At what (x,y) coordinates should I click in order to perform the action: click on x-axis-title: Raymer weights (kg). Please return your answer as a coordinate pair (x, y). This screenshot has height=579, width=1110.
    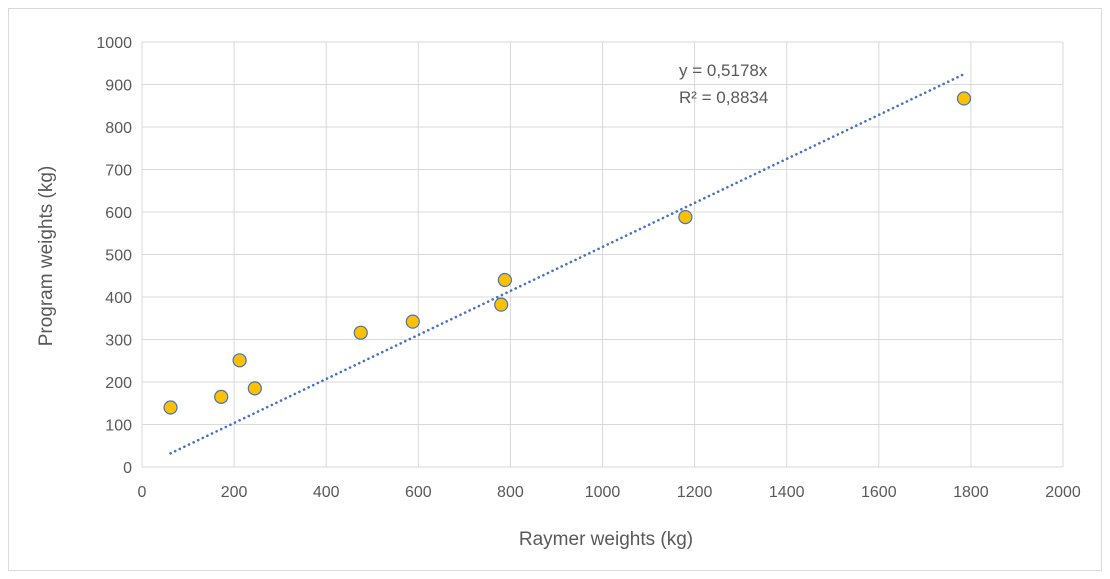
    Looking at the image, I should click on (606, 539).